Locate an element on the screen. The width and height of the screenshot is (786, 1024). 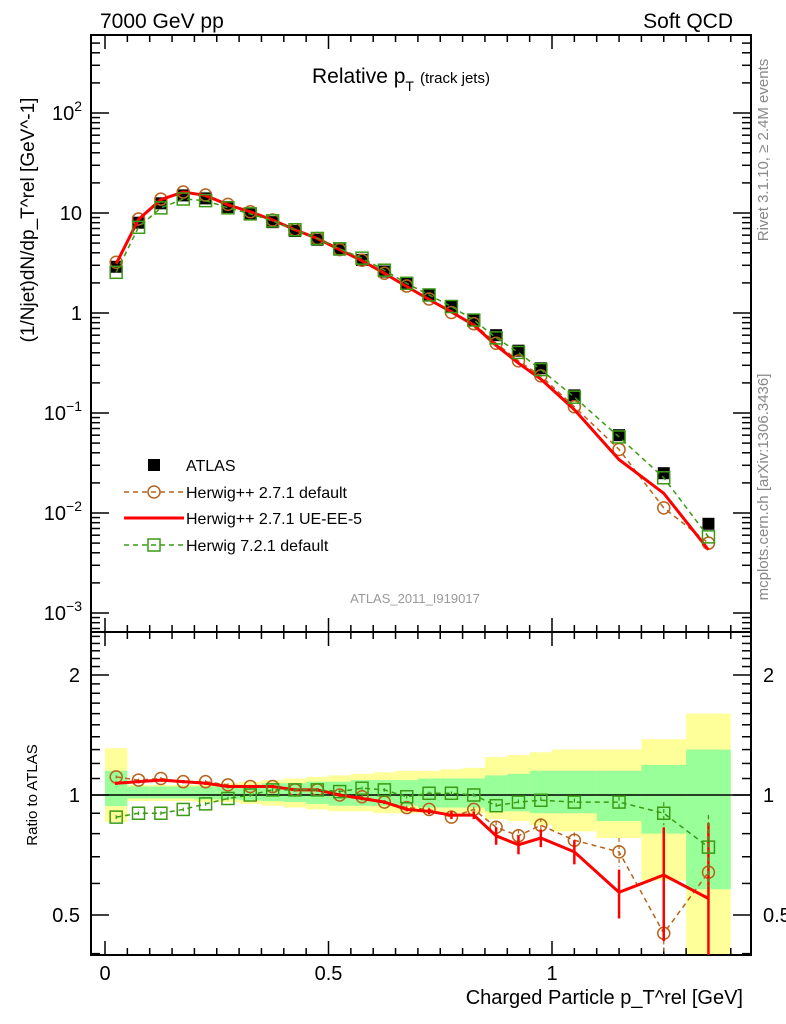
y-tick-label: 10⁻² is located at coordinates (63, 511).